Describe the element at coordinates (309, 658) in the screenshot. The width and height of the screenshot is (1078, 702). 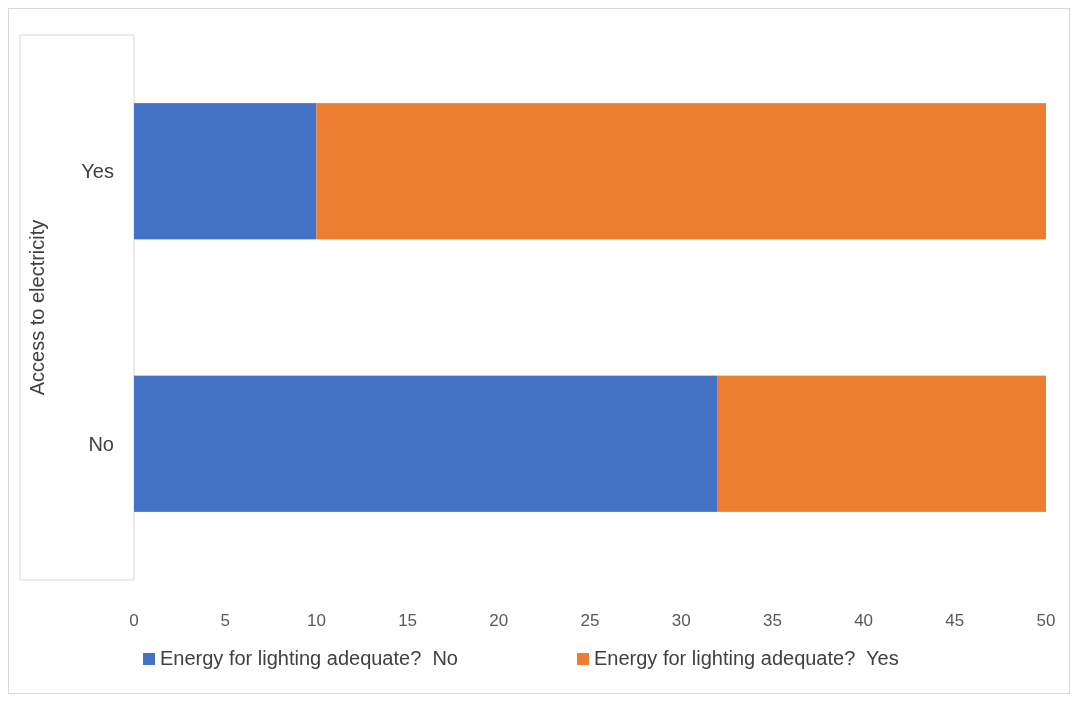
I see `legend-label: Energy for lighting adequate? No` at that location.